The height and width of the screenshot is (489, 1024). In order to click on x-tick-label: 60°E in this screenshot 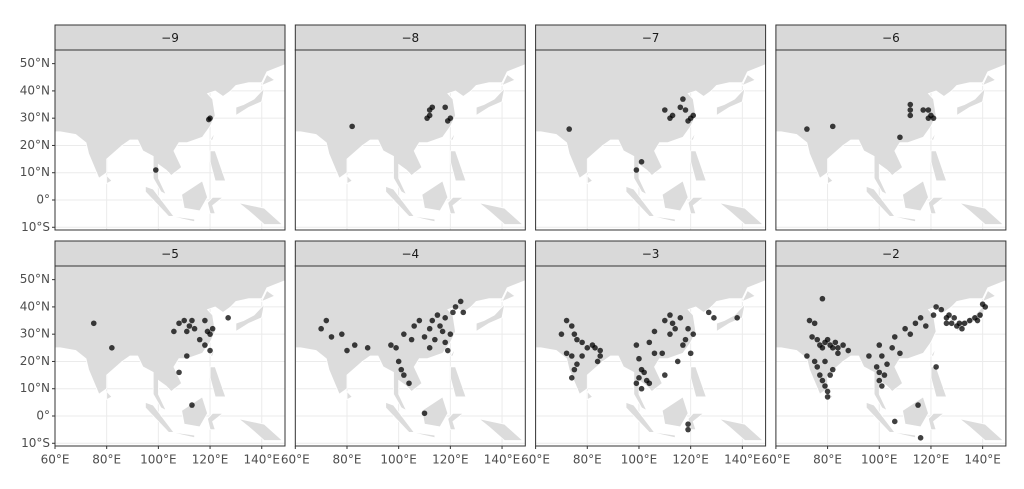, I will do `click(535, 460)`.